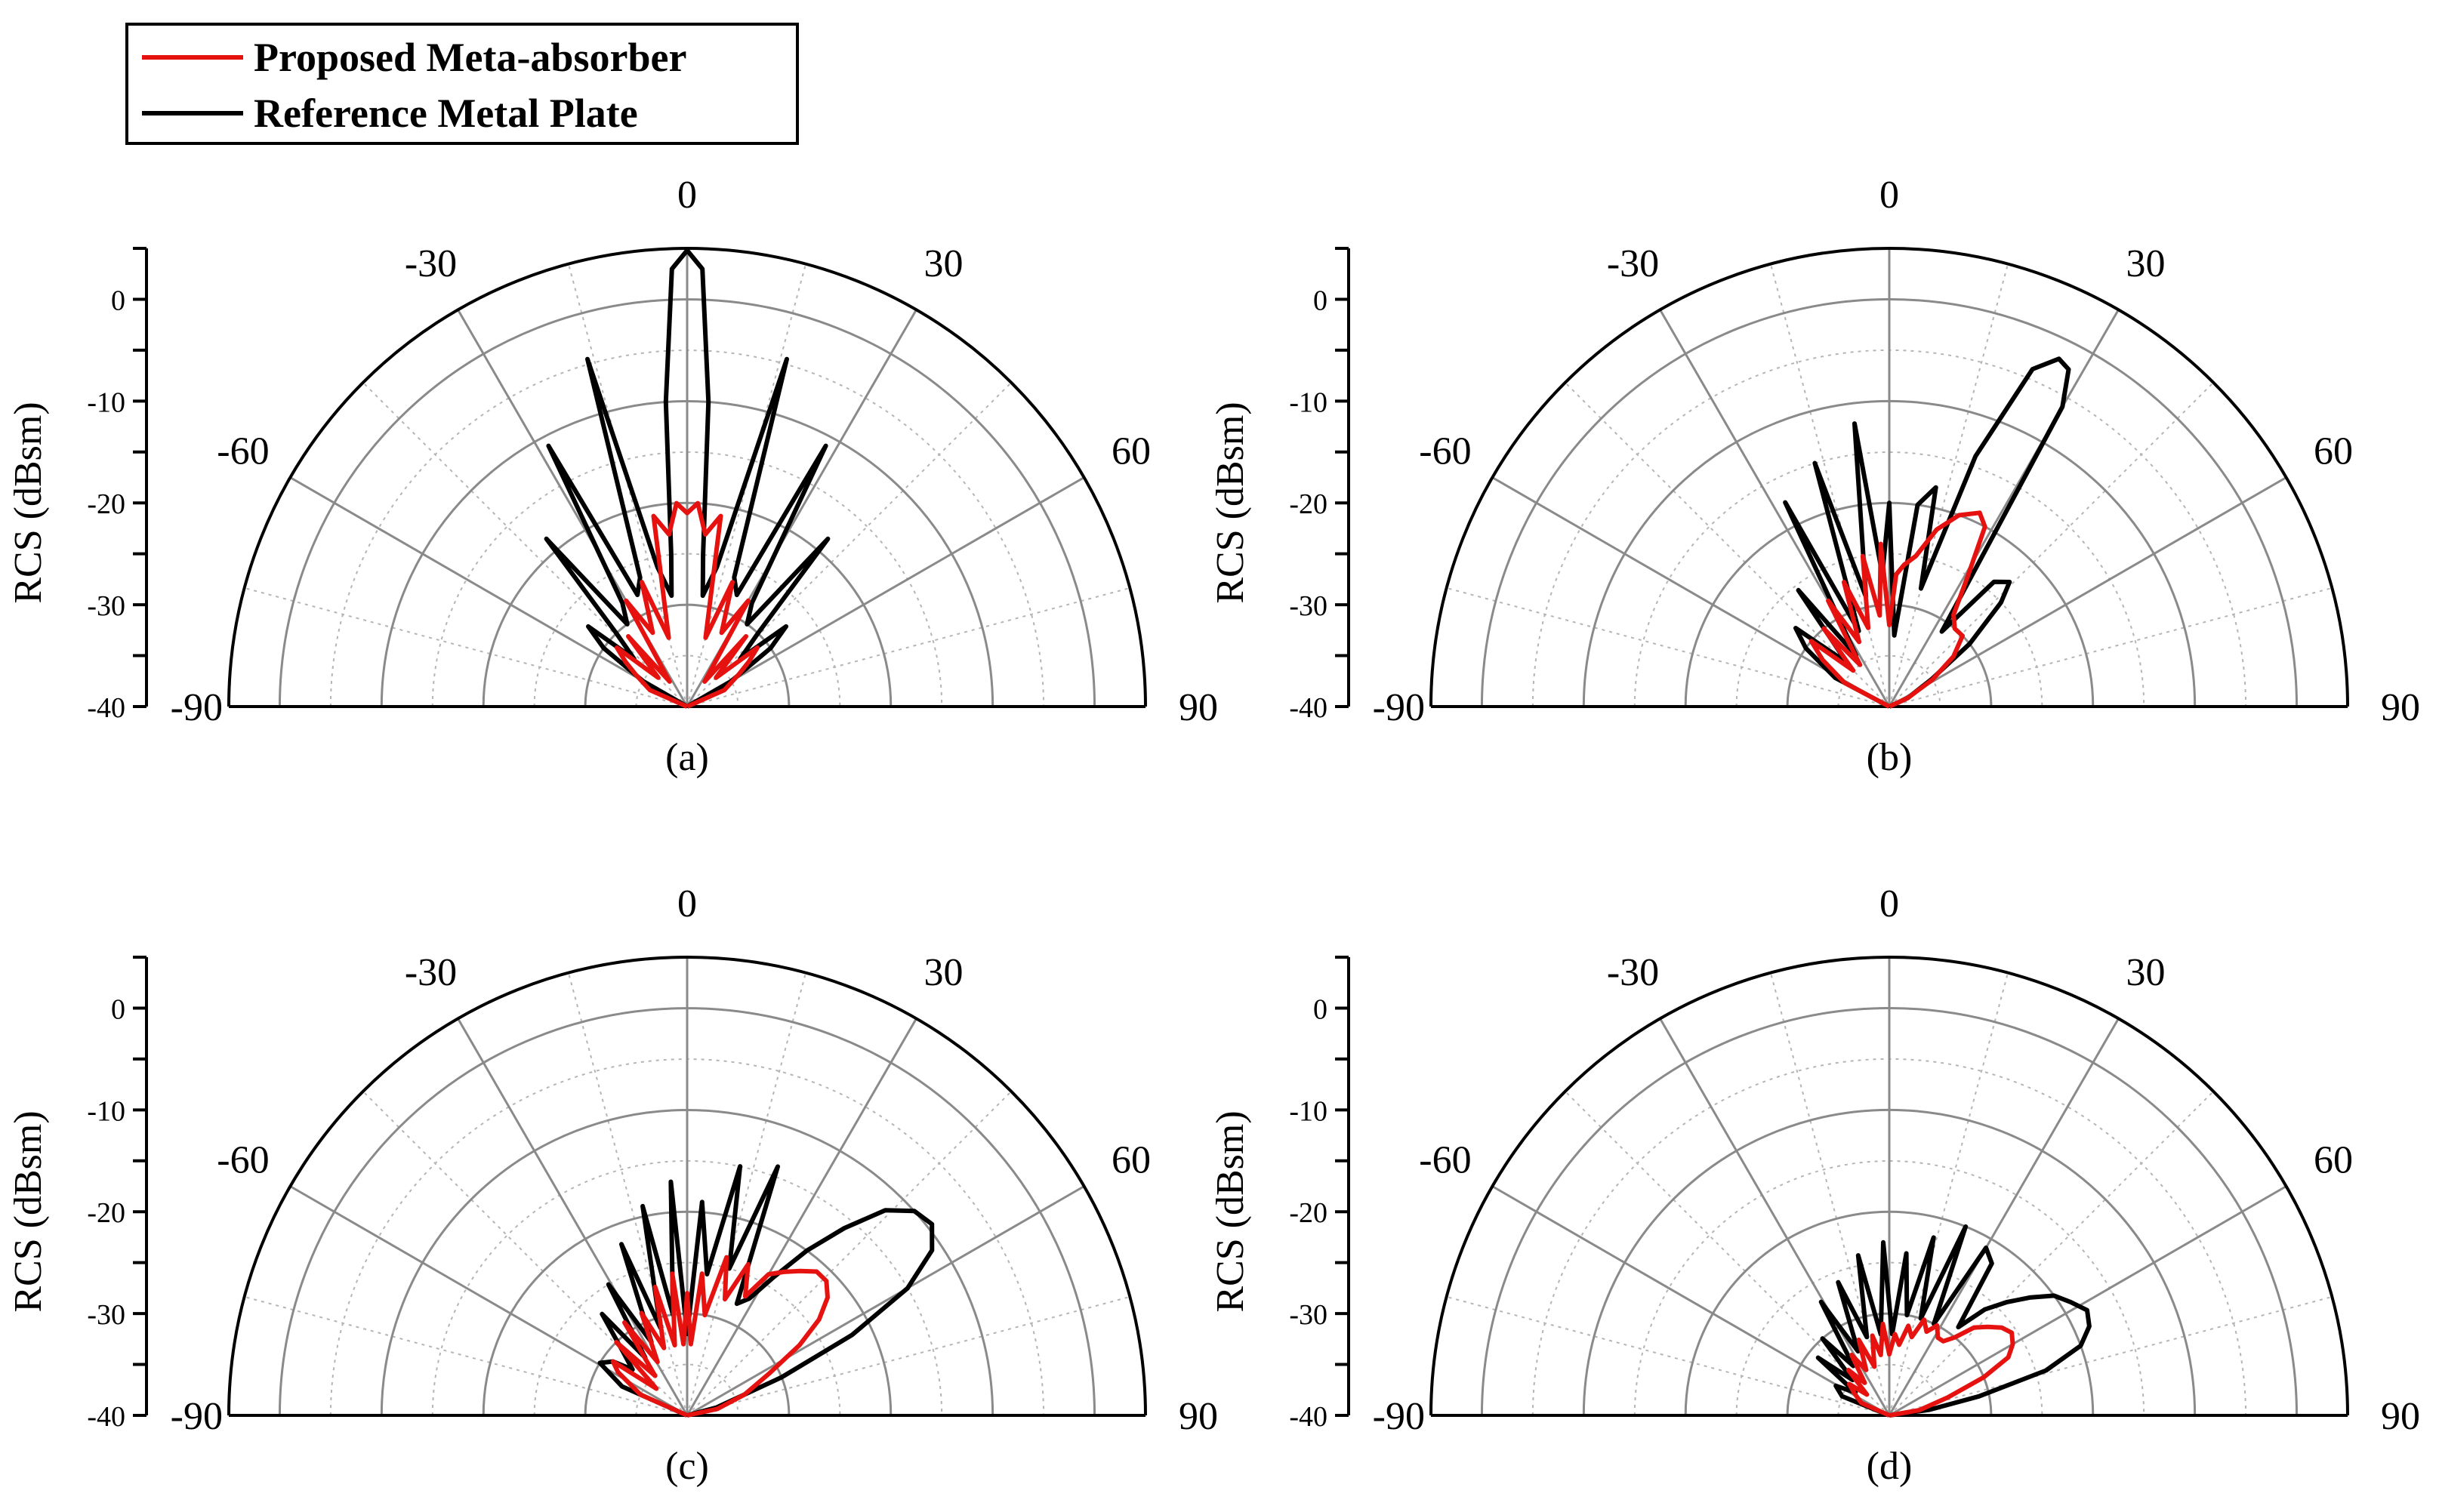 This screenshot has width=2439, height=1512. Describe the element at coordinates (687, 757) in the screenshot. I see `panel-label: (a)` at that location.